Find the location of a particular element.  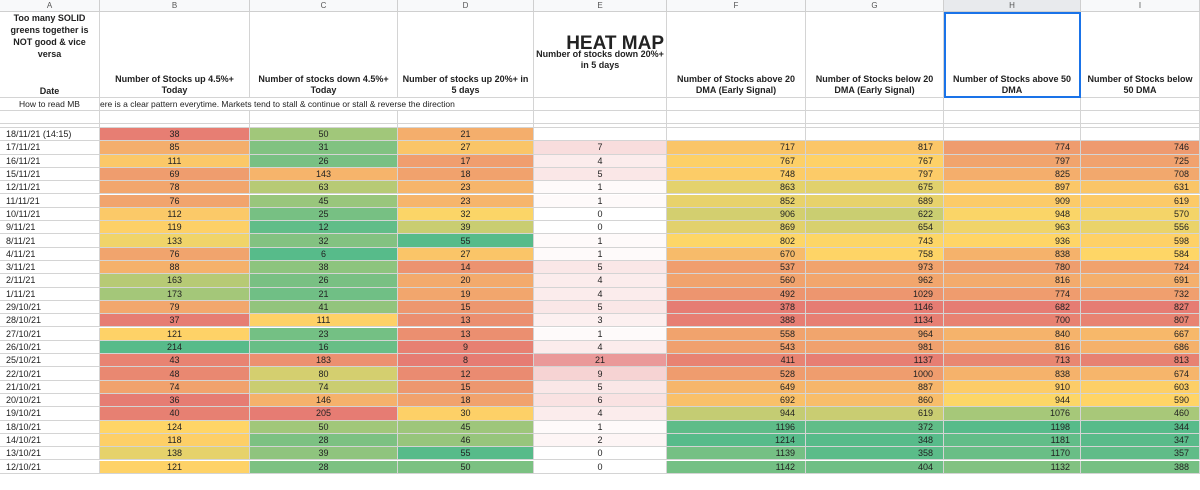

stocks-up-today-cell: 121 is located at coordinates (175, 334).